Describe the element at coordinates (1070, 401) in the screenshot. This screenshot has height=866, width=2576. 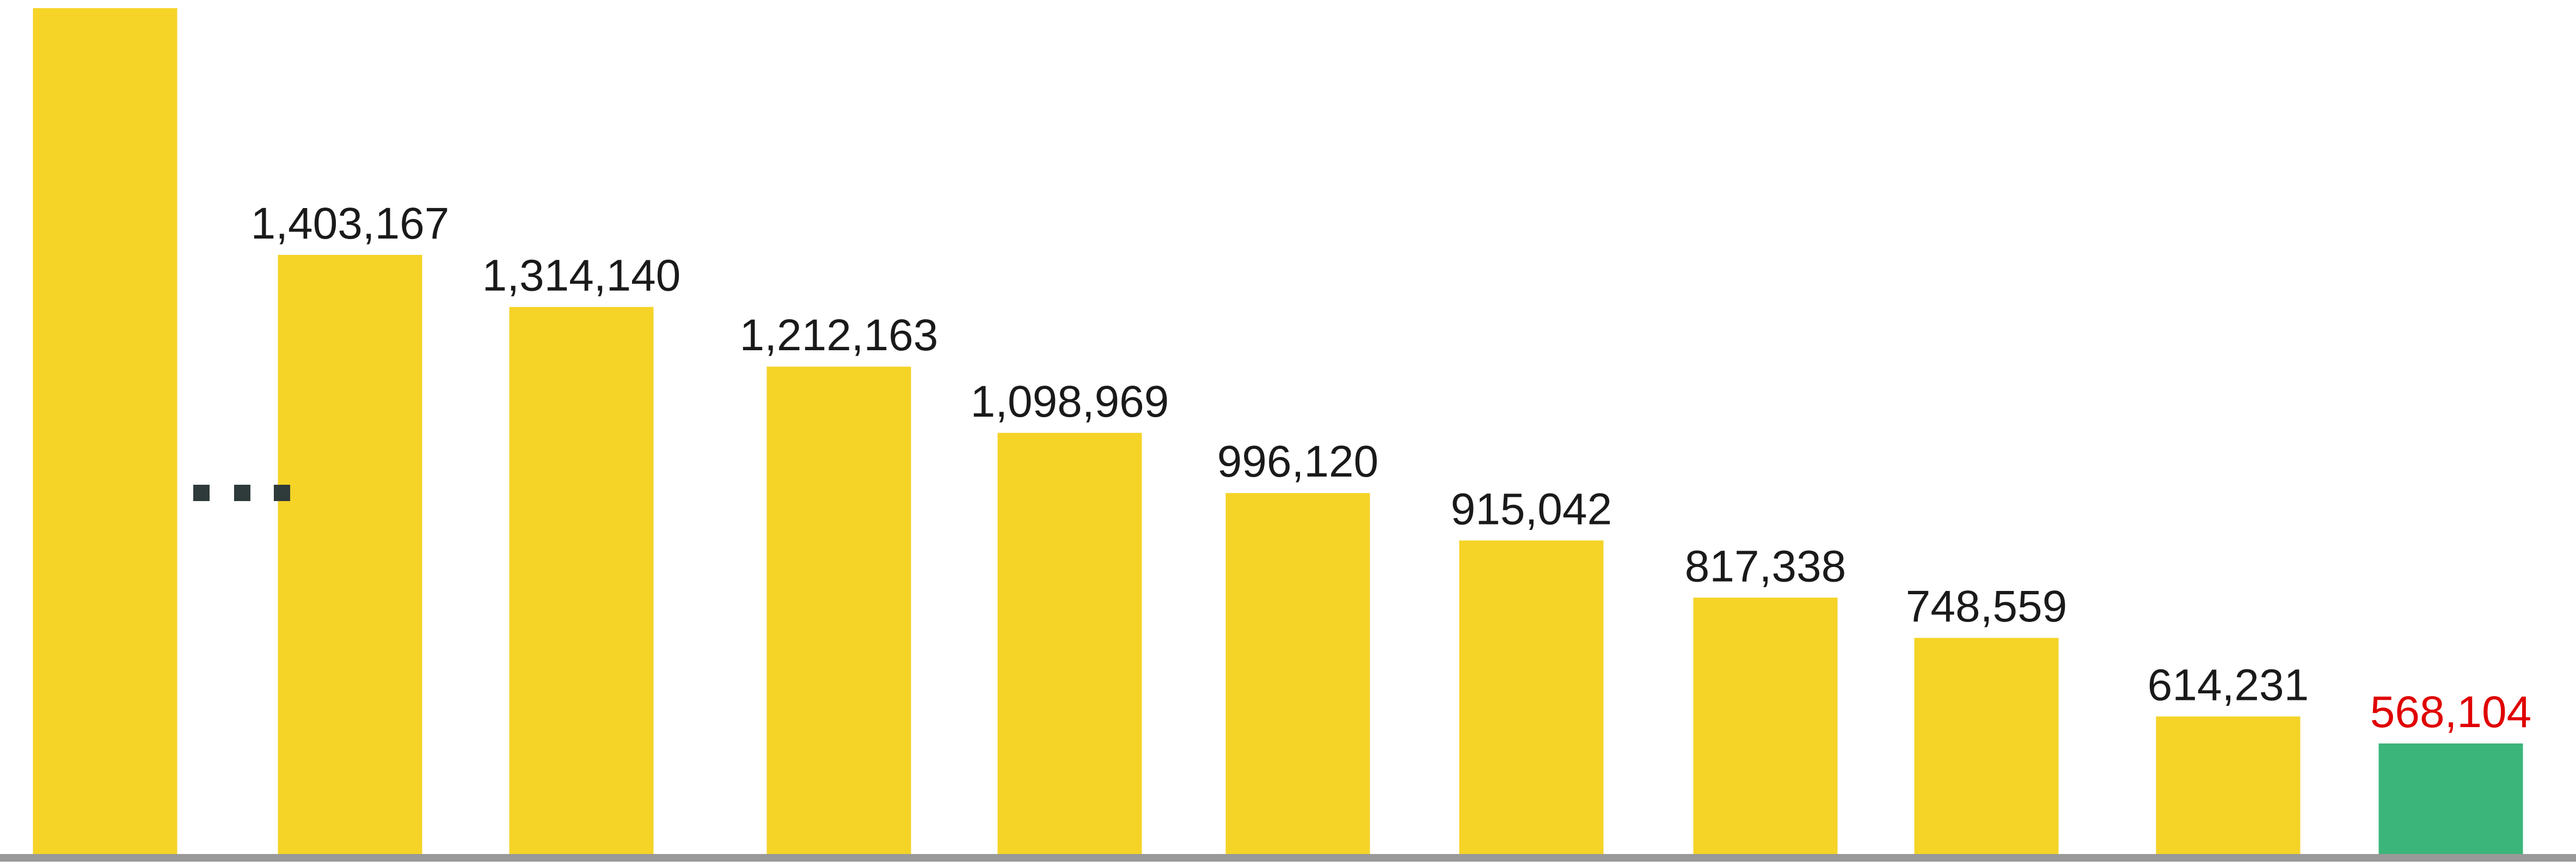
I see `data-label-5: 1,098,969` at that location.